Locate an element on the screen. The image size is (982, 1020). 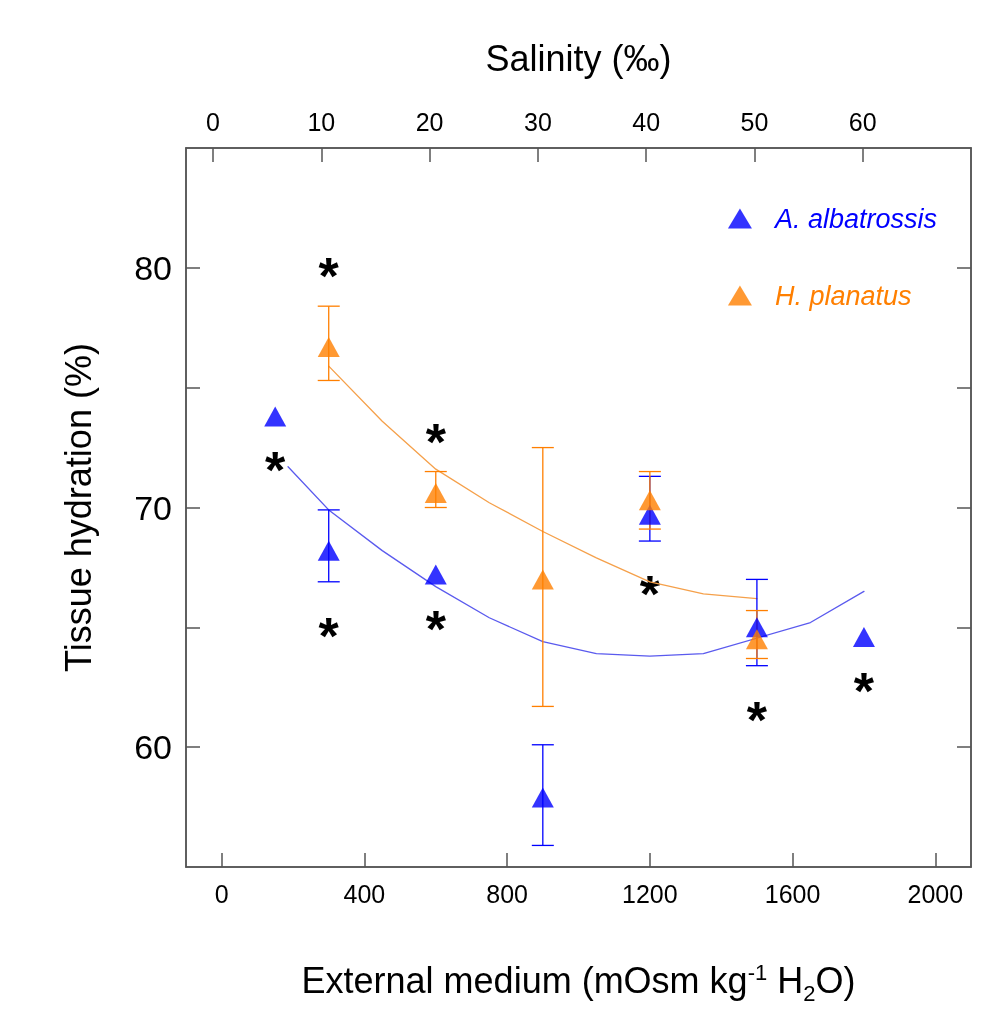
x2-axis-title: Salinity (‰) is located at coordinates (578, 58).